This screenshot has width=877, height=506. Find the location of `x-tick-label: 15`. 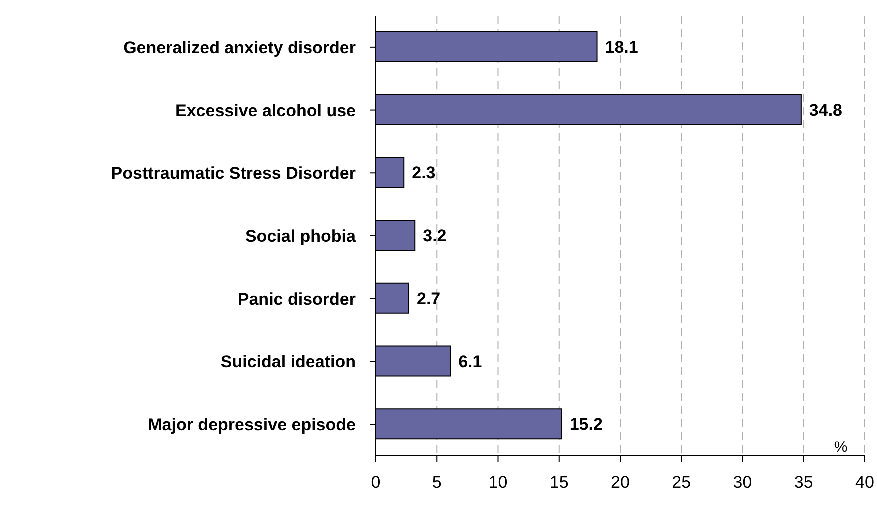

x-tick-label: 15 is located at coordinates (559, 482).